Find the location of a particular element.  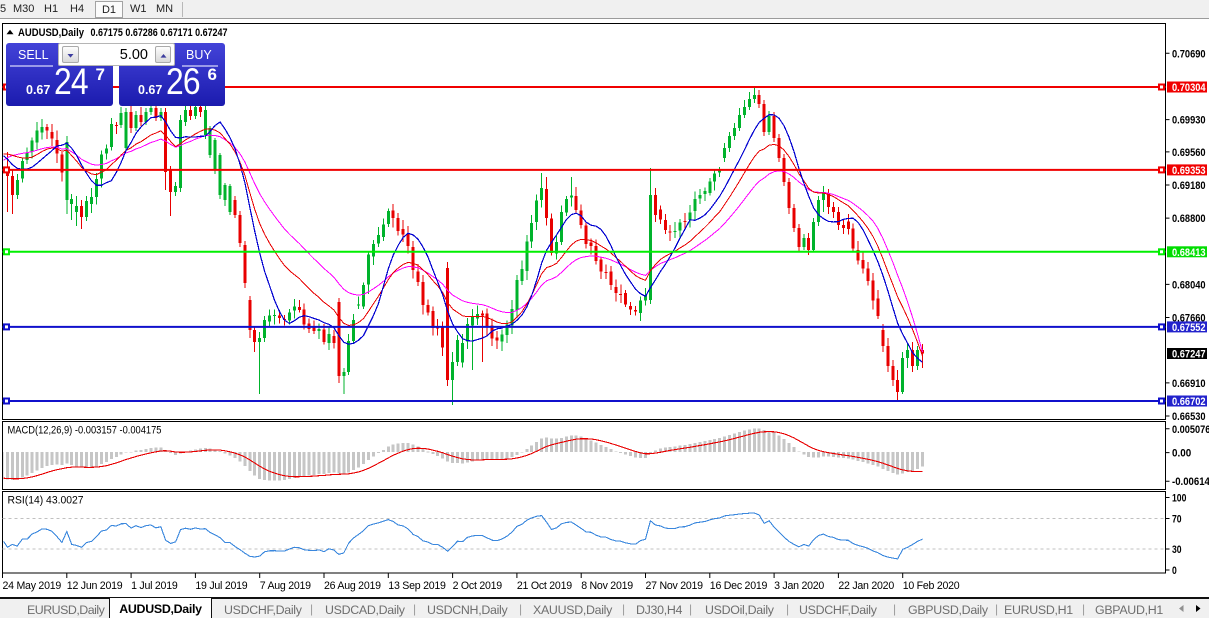

svg-text: 0.70304 is located at coordinates (1189, 88).